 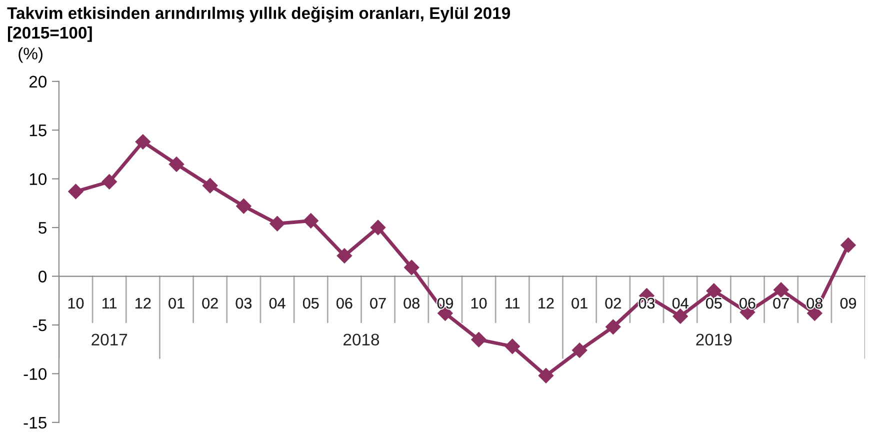 I want to click on y-tick-label: -10, so click(x=35, y=374).